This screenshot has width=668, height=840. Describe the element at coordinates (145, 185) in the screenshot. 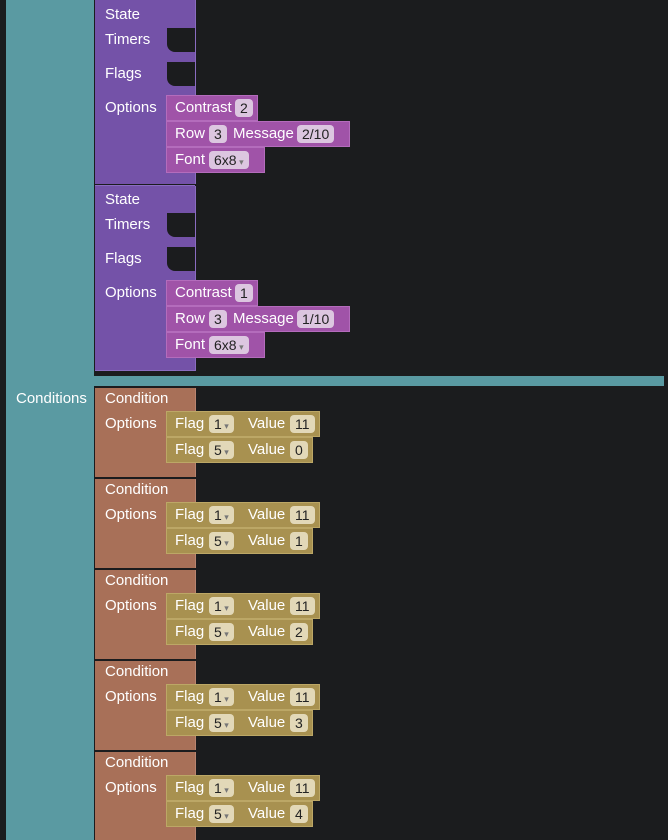

I see `state-divider` at that location.